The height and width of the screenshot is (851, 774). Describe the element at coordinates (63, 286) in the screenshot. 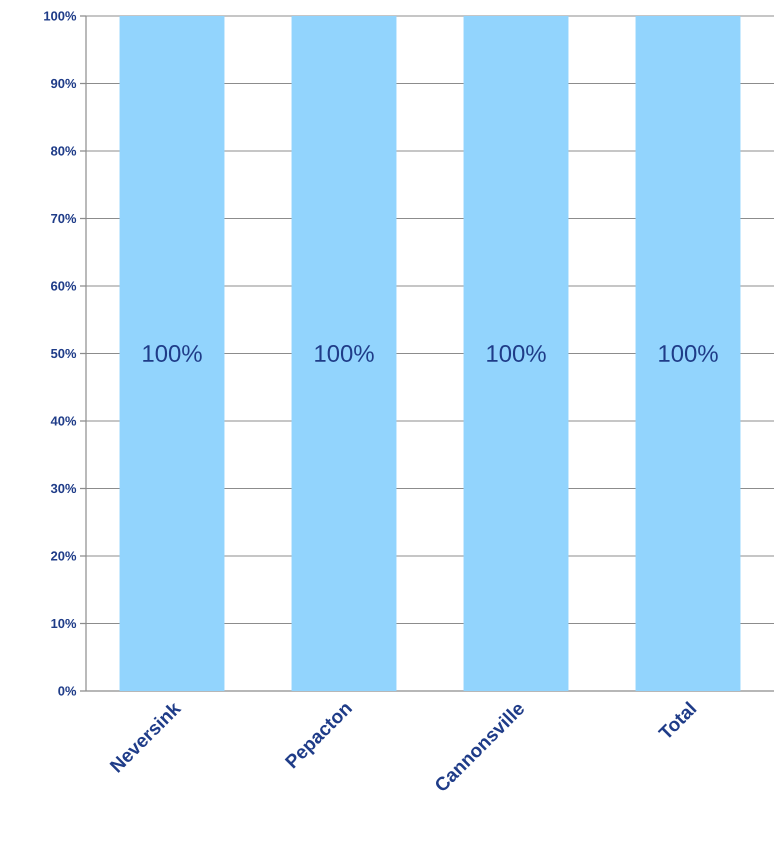

I see `y-tick-label: 60%` at that location.